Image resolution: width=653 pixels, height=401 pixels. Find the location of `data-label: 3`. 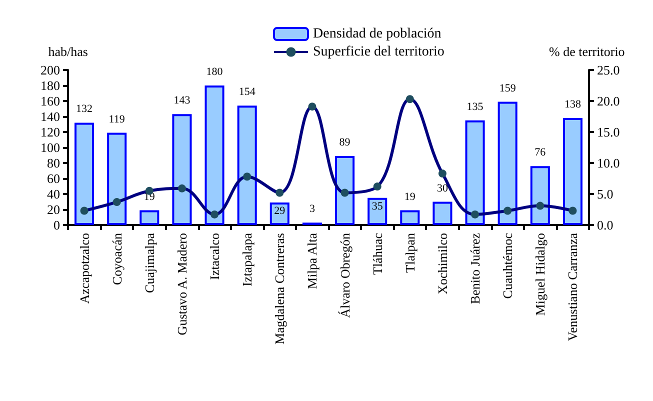

data-label: 3 is located at coordinates (312, 209).